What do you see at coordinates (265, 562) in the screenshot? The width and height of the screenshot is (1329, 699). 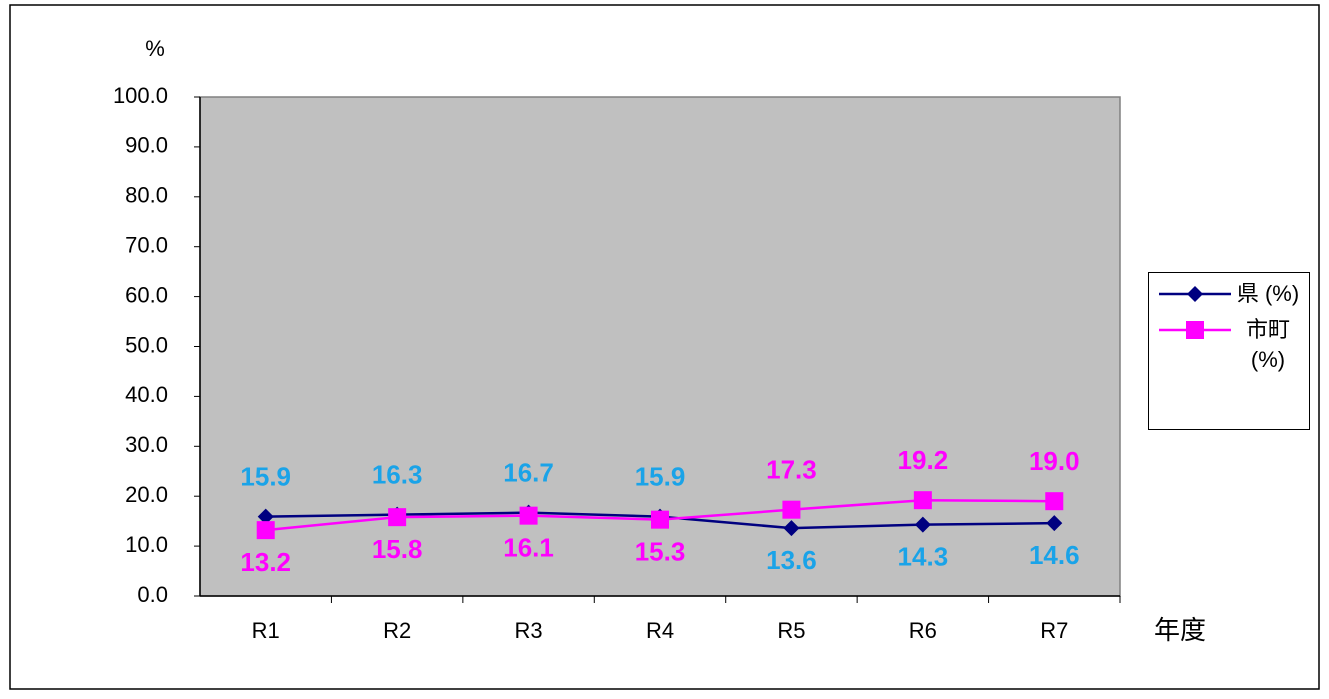 I see `data-label: 13.2` at bounding box center [265, 562].